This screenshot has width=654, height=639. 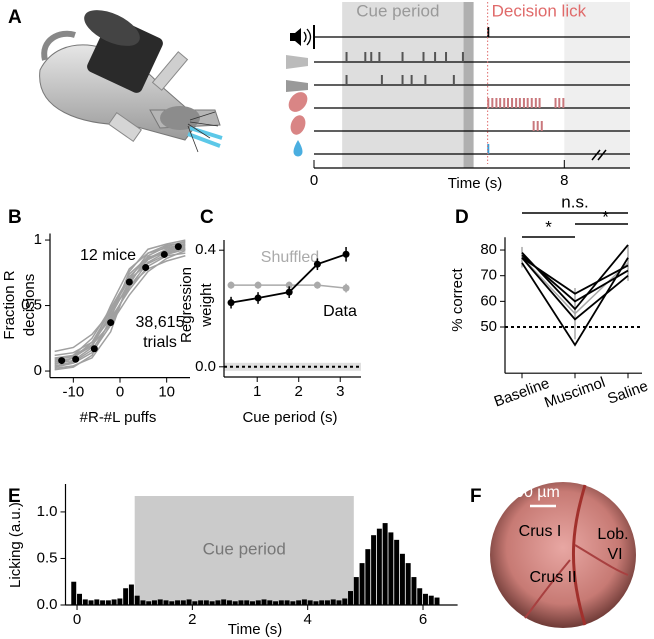 What do you see at coordinates (308, 619) in the screenshot?
I see `x-tick-label: 4` at bounding box center [308, 619].